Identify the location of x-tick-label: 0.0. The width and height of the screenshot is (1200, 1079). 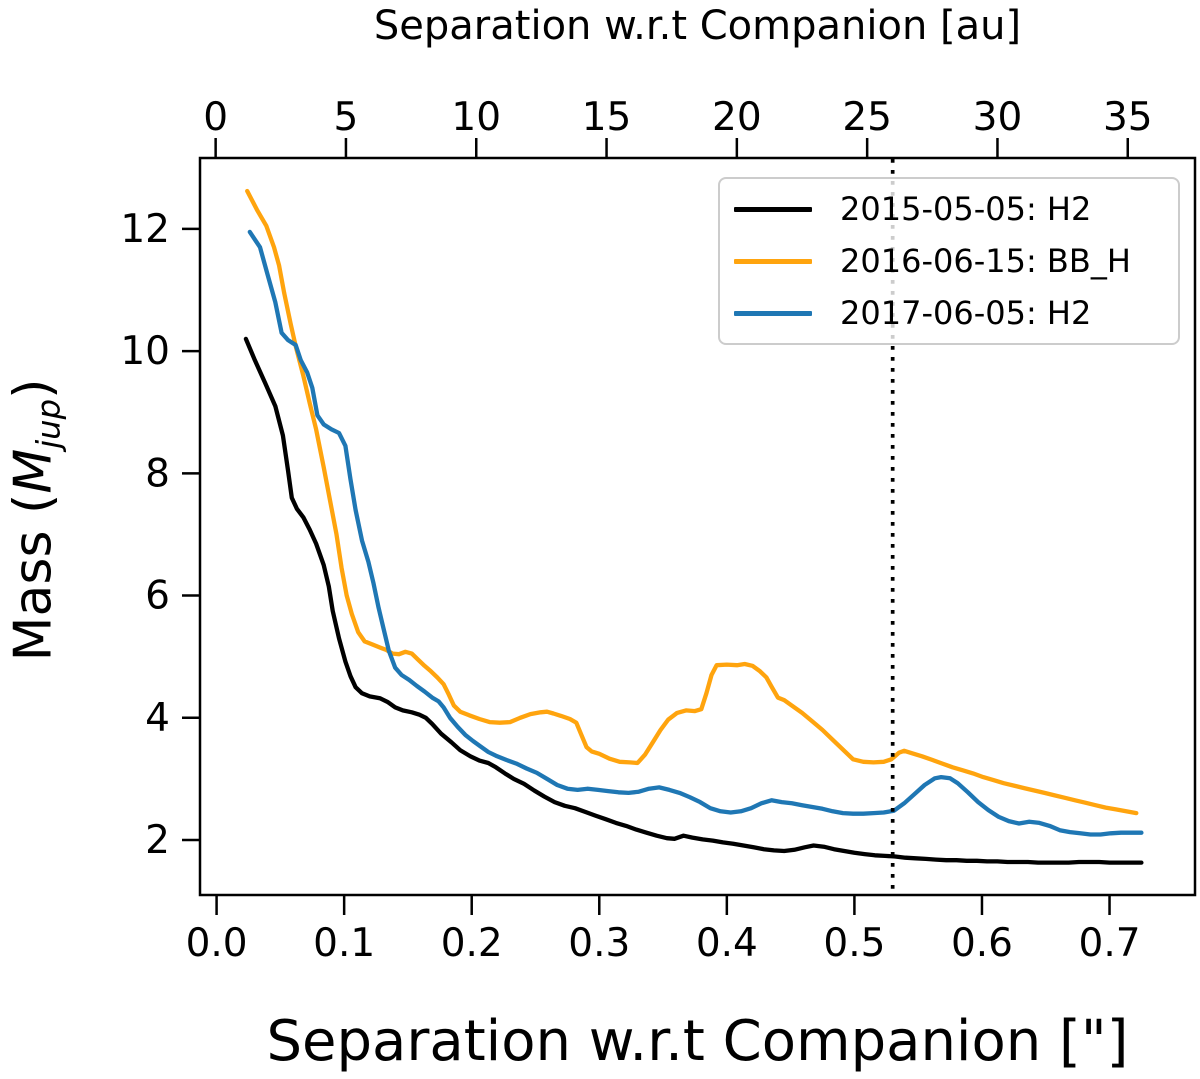
(217, 943).